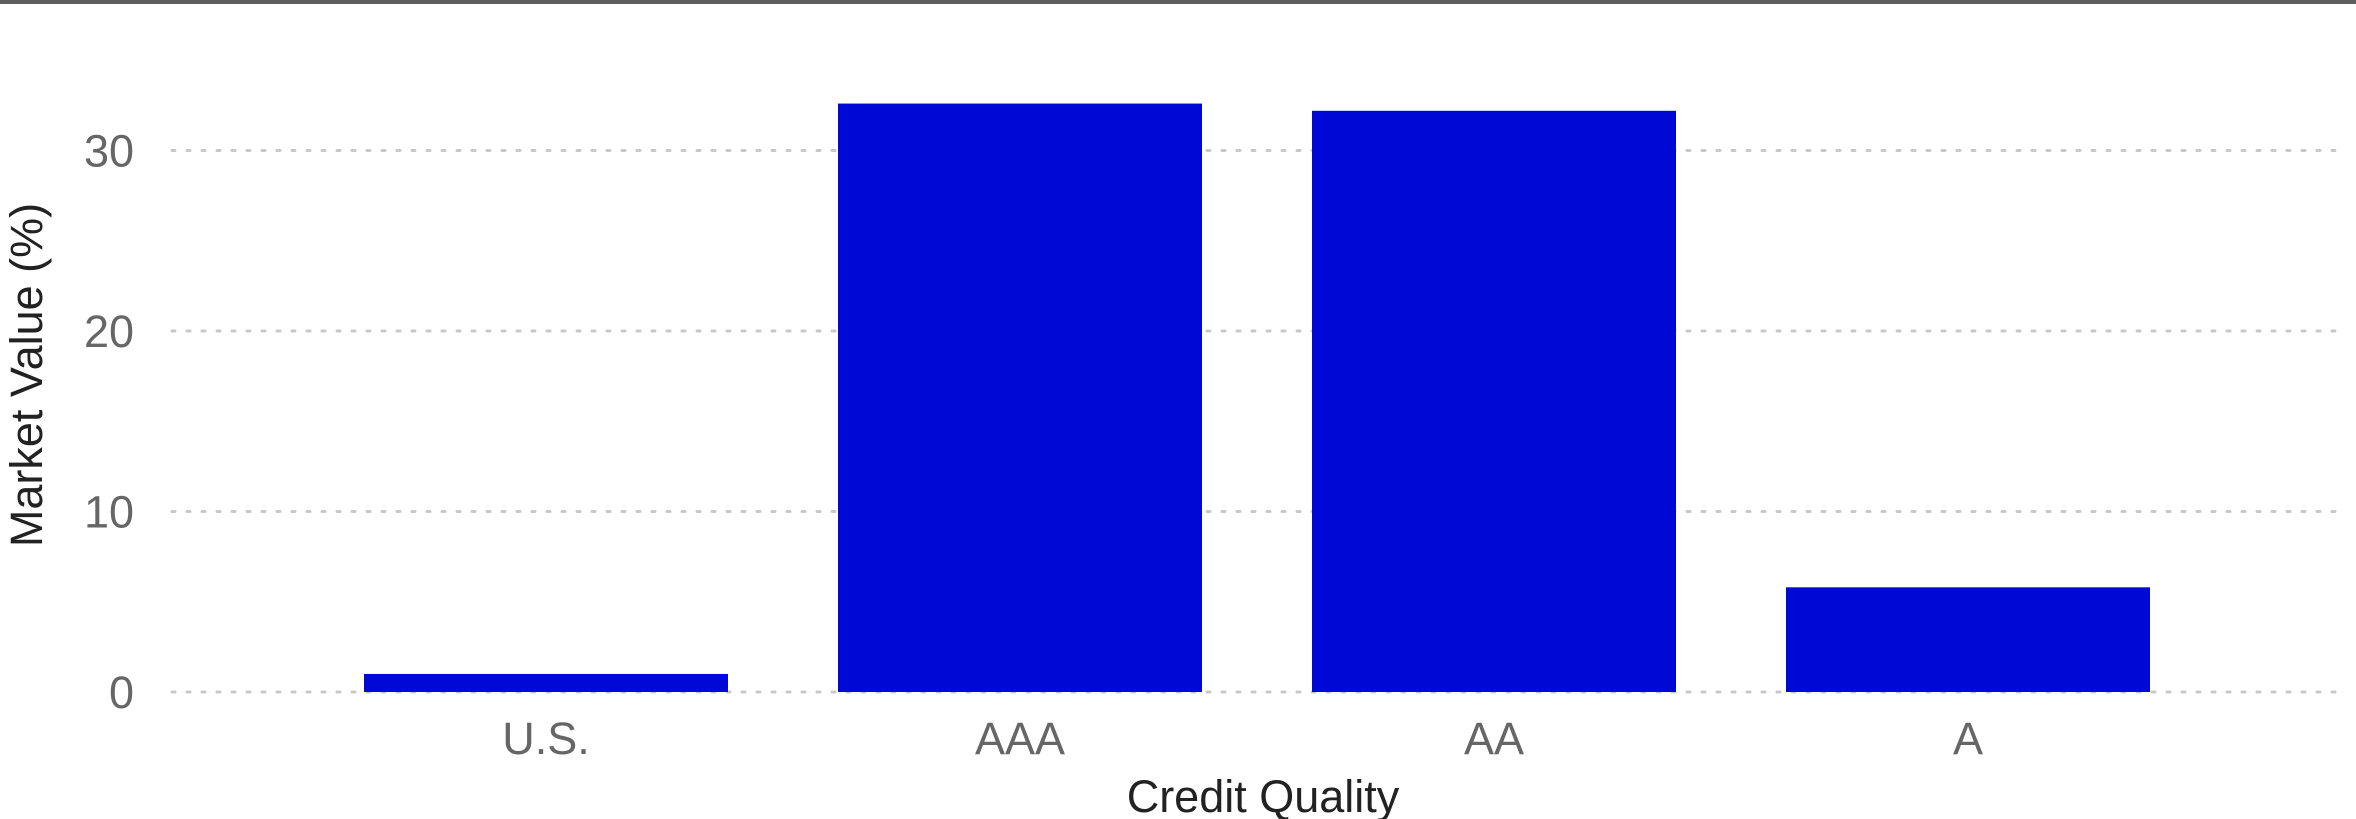 This screenshot has height=819, width=2356. I want to click on y-axis-title: Market Value (%), so click(26, 375).